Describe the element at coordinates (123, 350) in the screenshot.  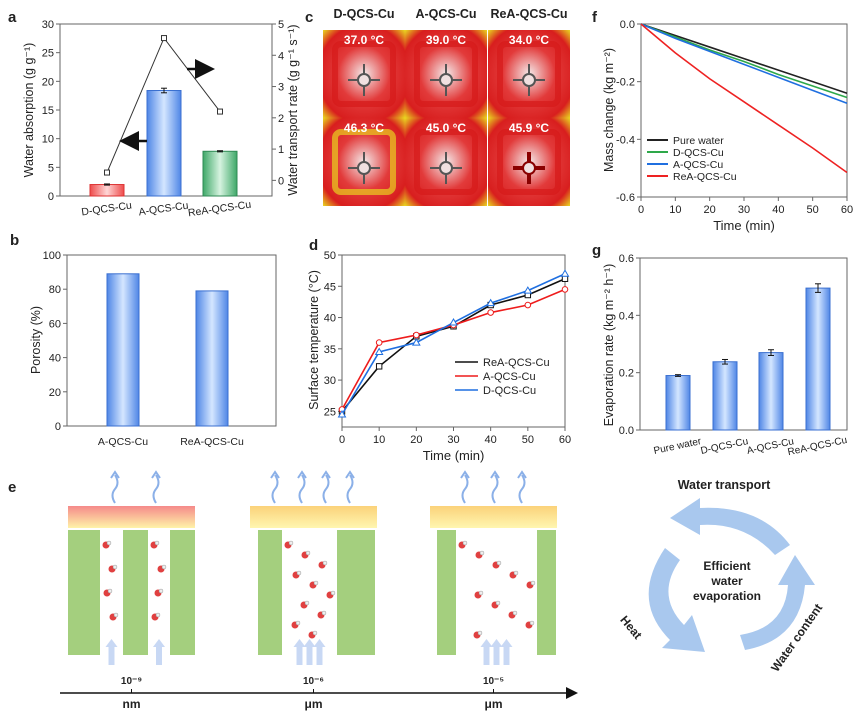
I see `bar-A-QCS-Cu` at that location.